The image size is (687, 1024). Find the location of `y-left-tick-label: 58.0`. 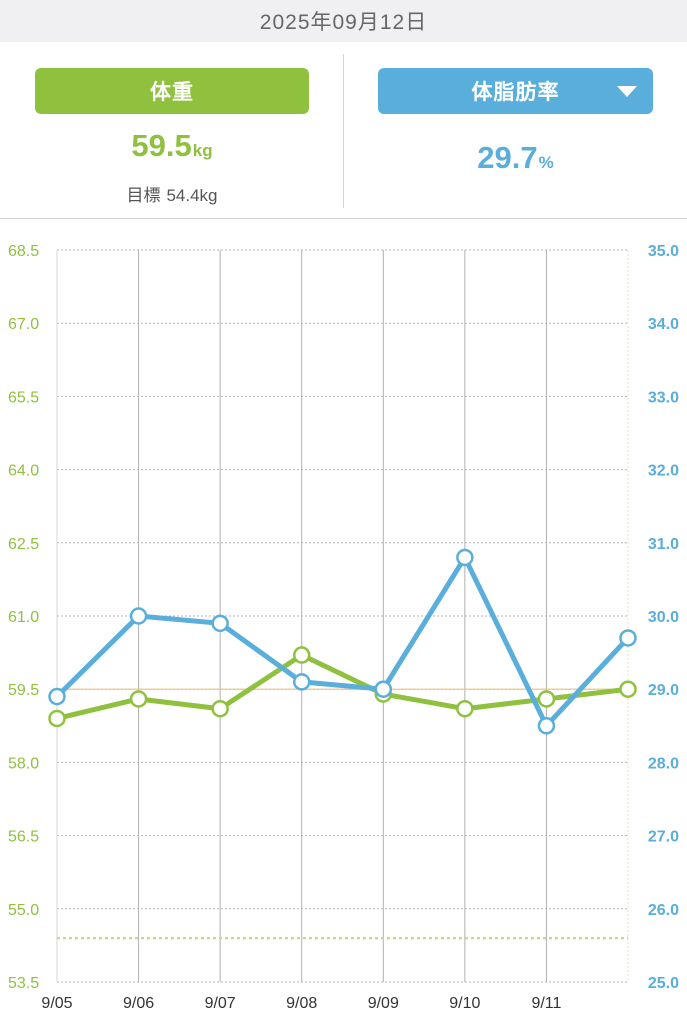

y-left-tick-label: 58.0 is located at coordinates (23, 763).